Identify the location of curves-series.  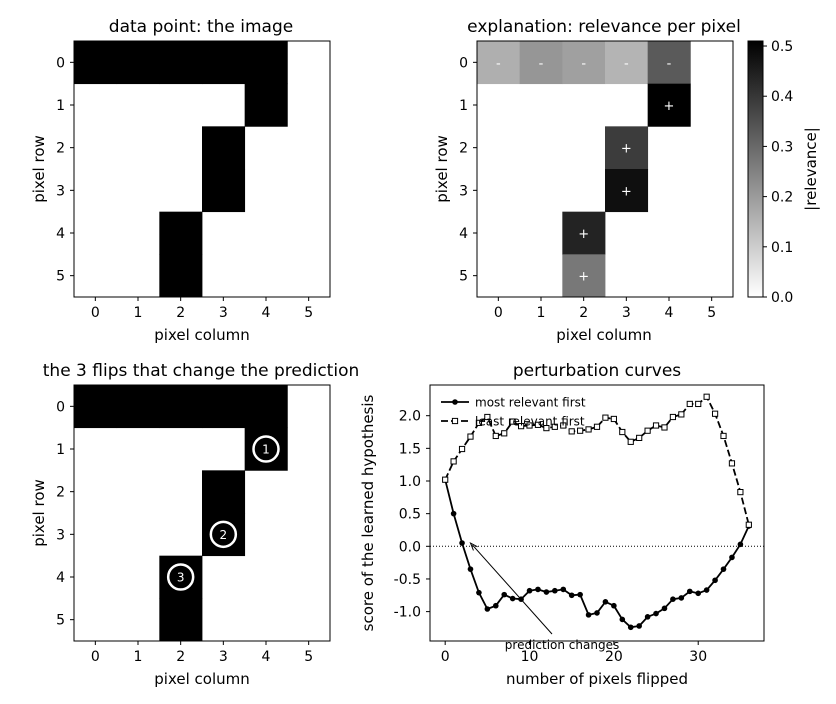
(597, 512).